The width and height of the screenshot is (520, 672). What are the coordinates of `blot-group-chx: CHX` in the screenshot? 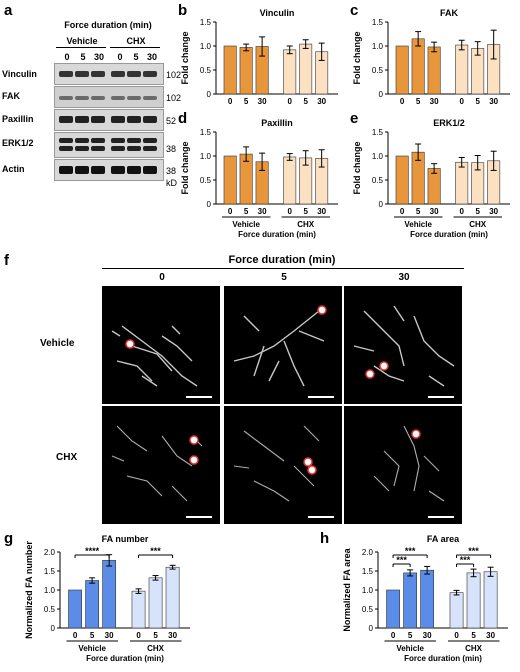 It's located at (136, 41).